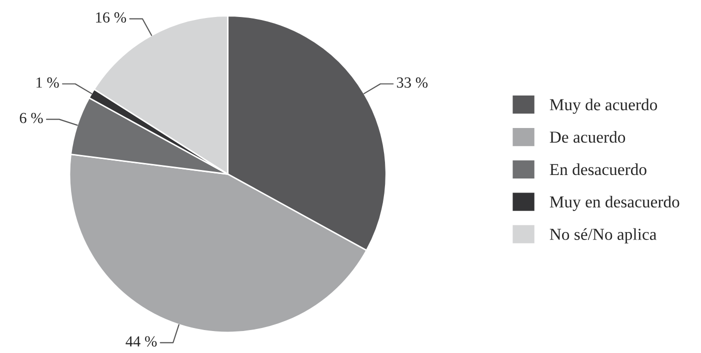 The height and width of the screenshot is (353, 701). Describe the element at coordinates (141, 341) in the screenshot. I see `data-label: 44 %` at that location.